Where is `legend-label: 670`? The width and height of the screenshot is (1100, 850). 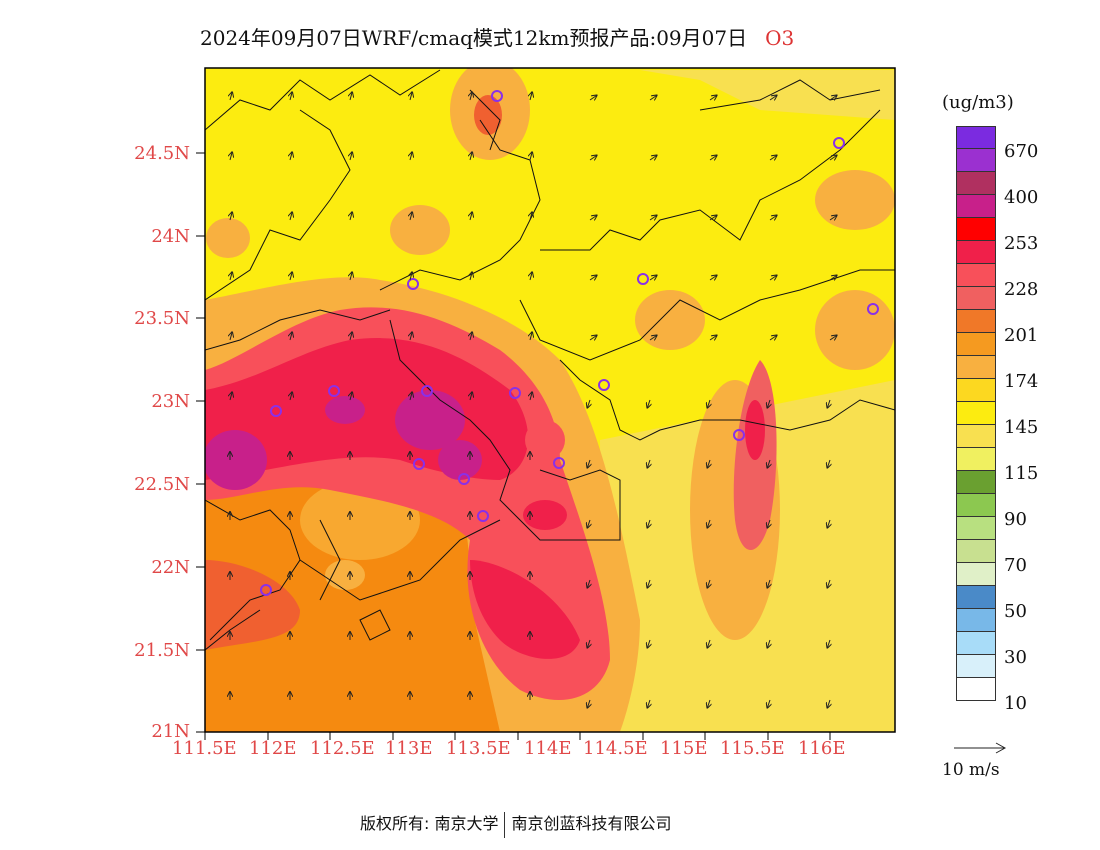 legend-label: 670 is located at coordinates (1021, 151).